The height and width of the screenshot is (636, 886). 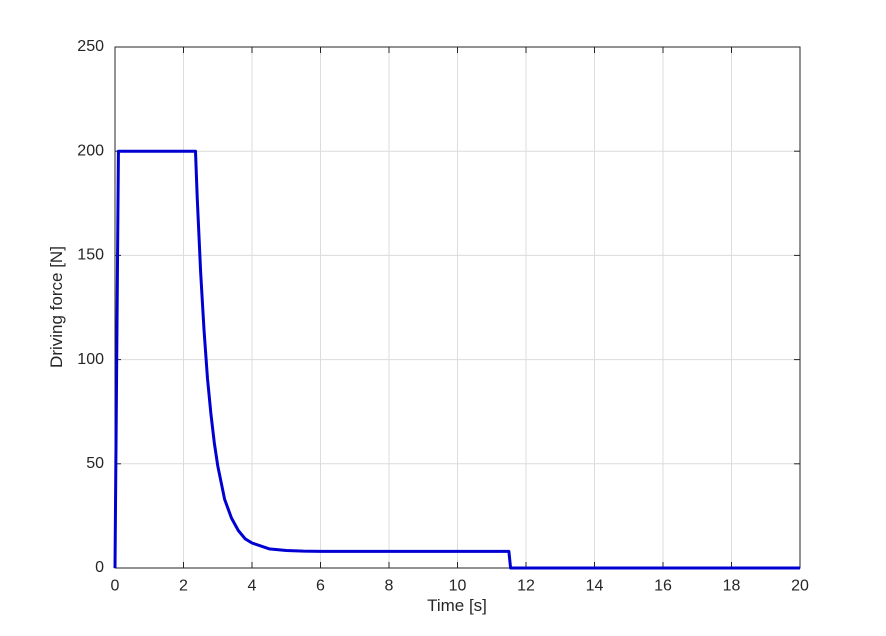 I want to click on x-tick-label: 18, so click(x=732, y=585).